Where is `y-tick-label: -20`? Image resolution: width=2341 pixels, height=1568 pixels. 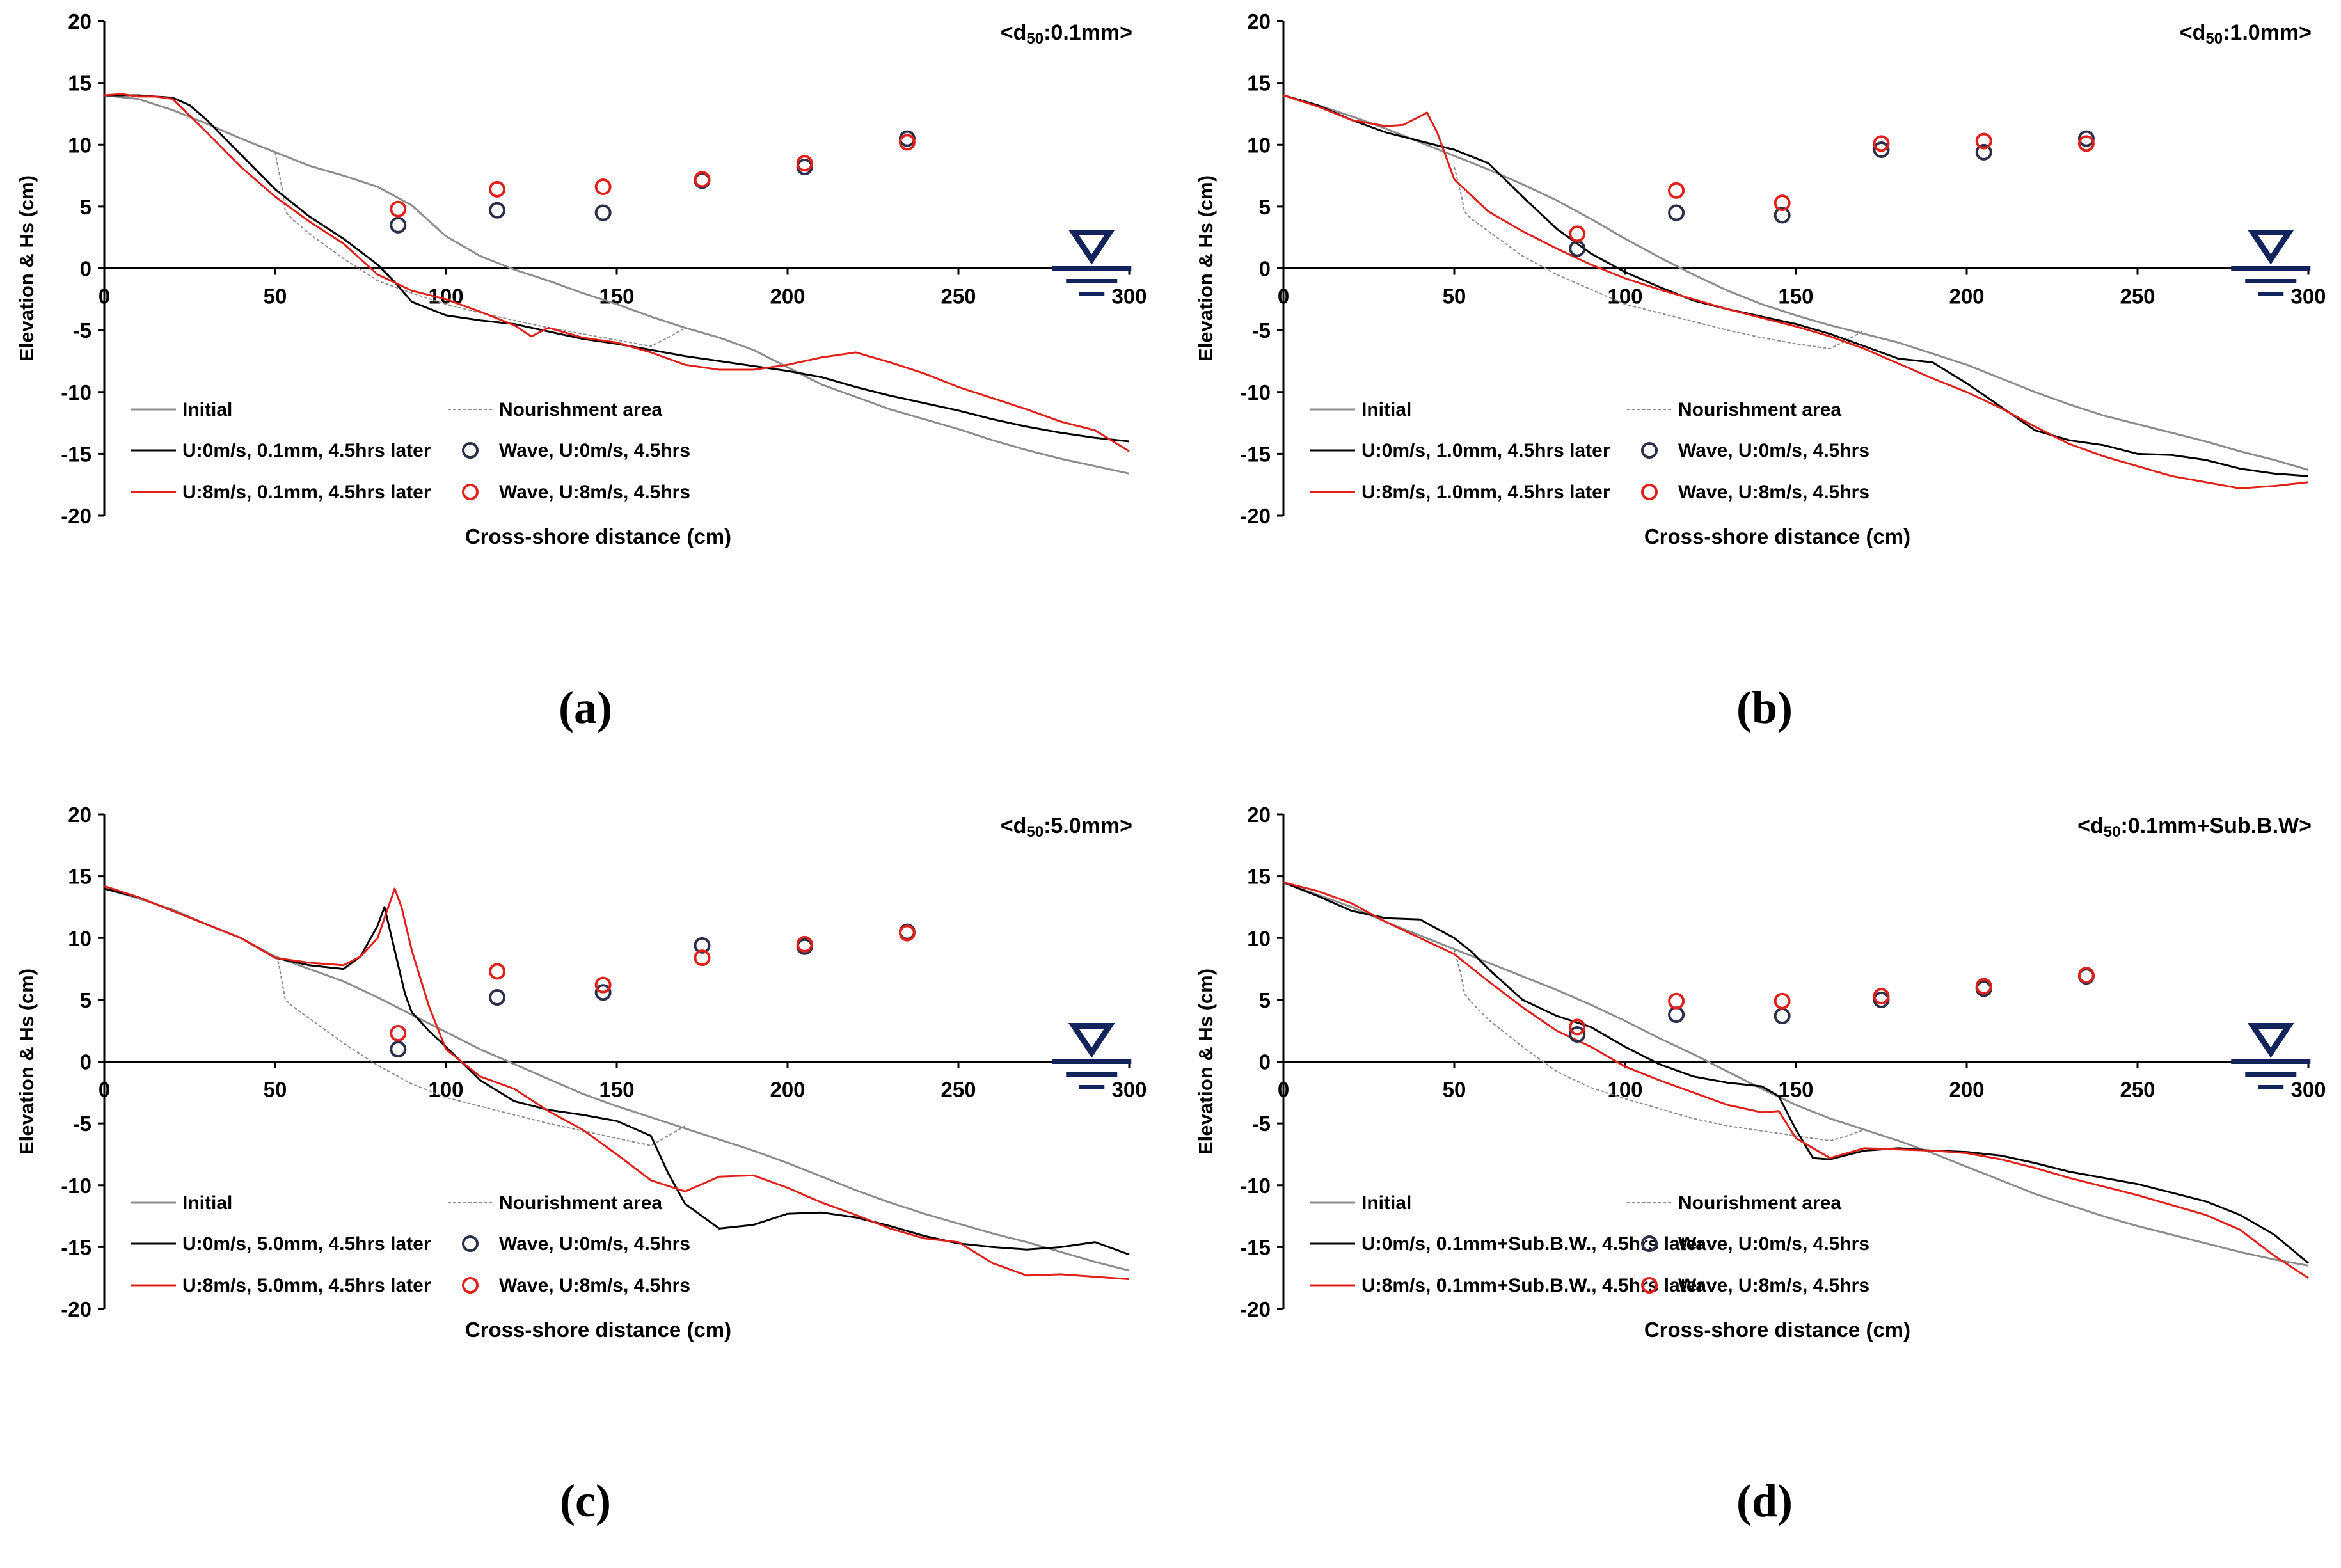
y-tick-label: -20 is located at coordinates (1255, 1309).